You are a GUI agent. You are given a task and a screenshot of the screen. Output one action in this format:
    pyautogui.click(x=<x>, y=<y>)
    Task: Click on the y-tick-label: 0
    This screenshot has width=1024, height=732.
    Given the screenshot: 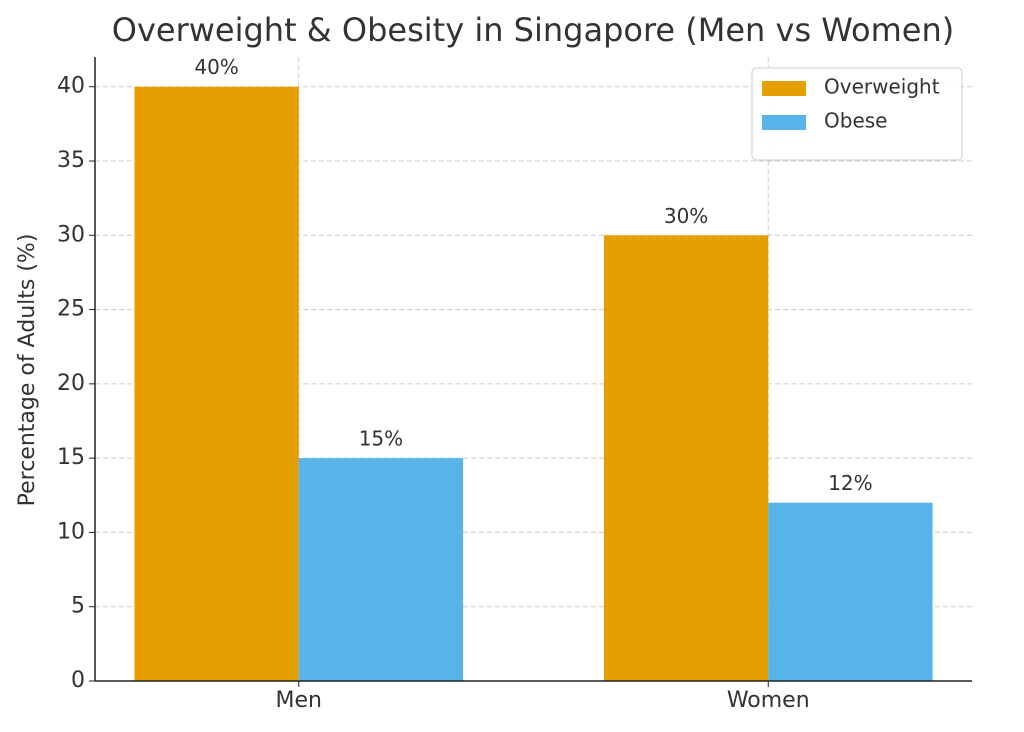 What is the action you would take?
    pyautogui.click(x=78, y=680)
    